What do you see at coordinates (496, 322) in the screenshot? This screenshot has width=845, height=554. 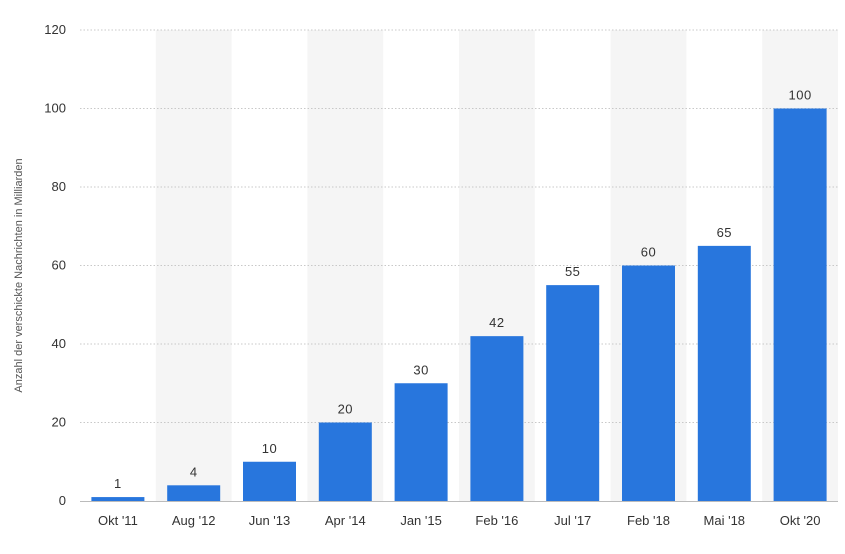 I see `bar-value-label: 42` at bounding box center [496, 322].